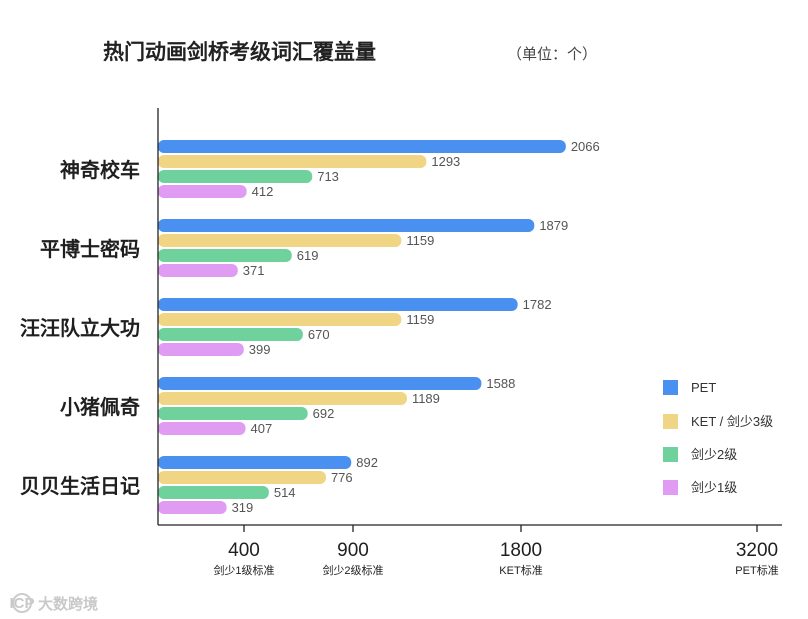 This screenshot has height=619, width=808. I want to click on x-tick-label: 400, so click(244, 550).